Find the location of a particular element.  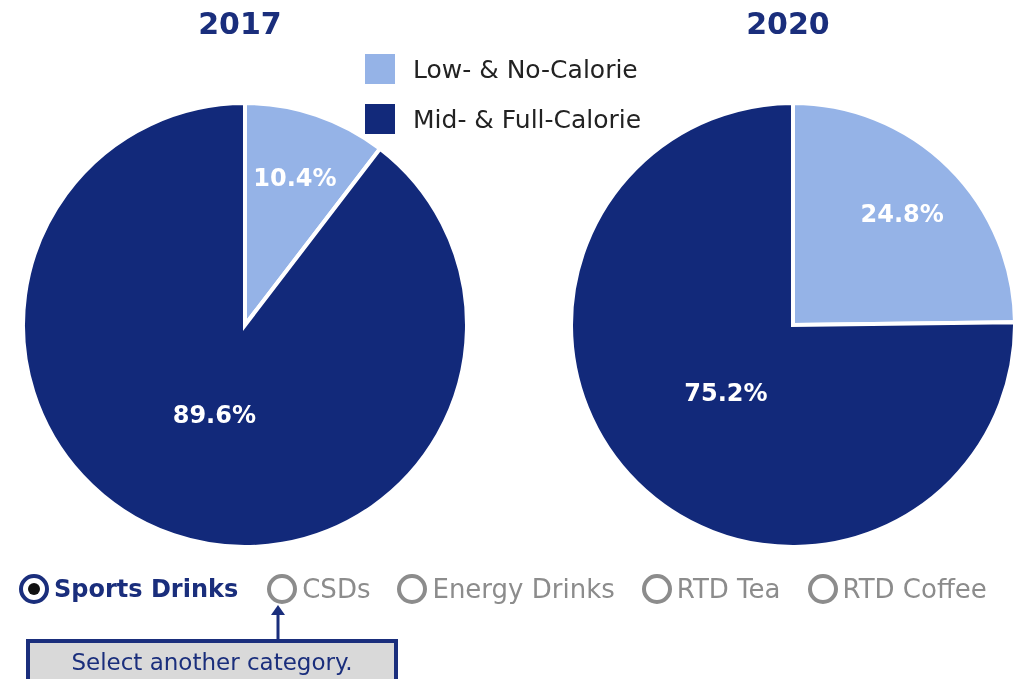

data-label: 89.6% is located at coordinates (214, 415).